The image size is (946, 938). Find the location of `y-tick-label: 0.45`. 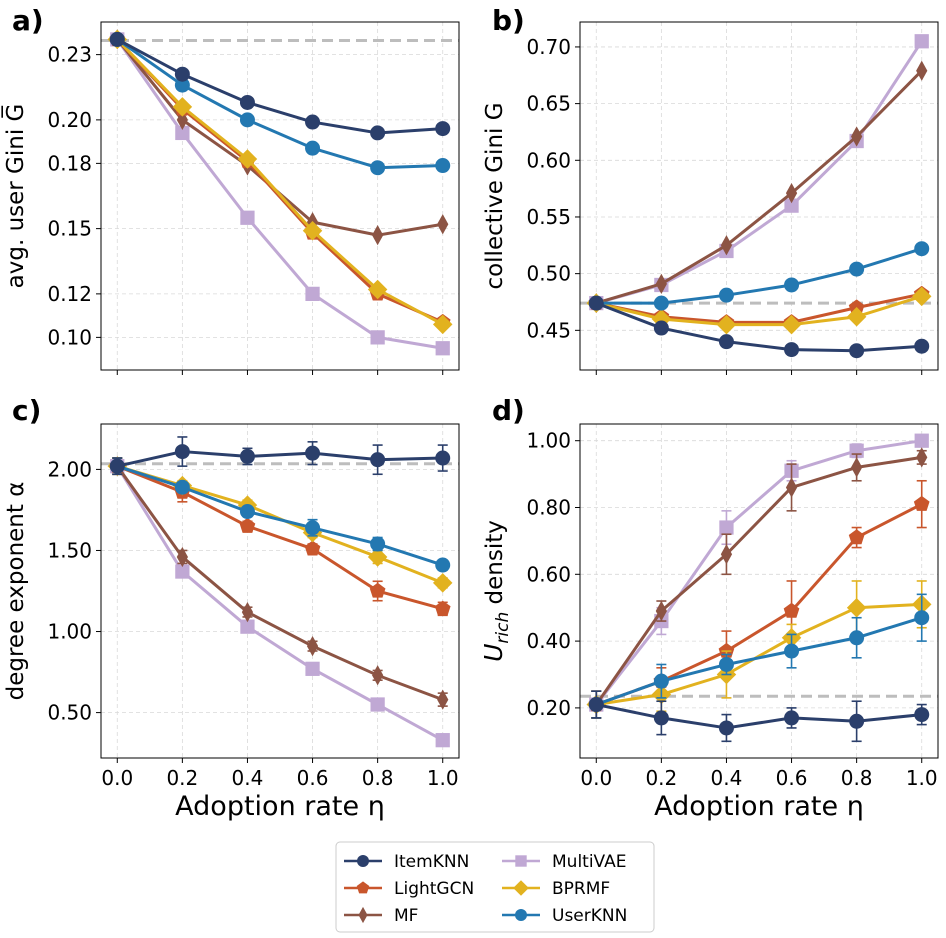

y-tick-label: 0.45 is located at coordinates (548, 330).